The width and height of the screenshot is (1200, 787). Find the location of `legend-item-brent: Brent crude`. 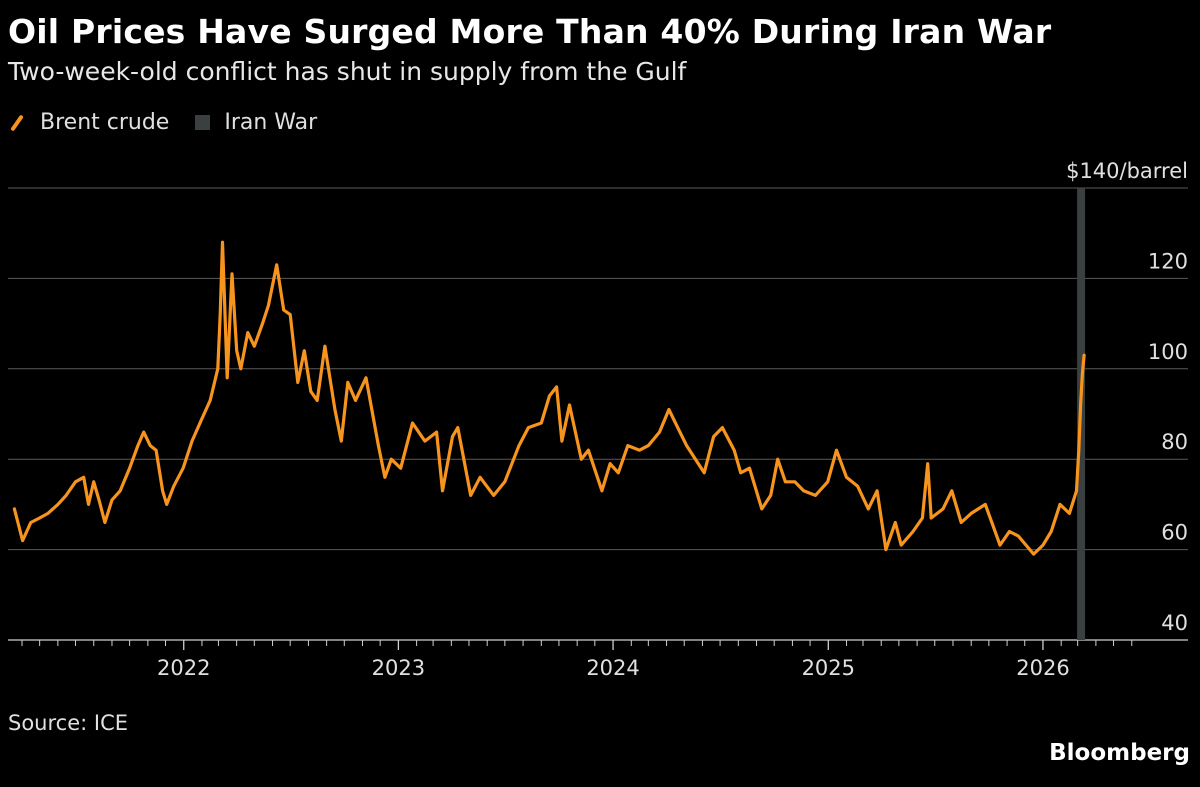

legend-item-brent: Brent crude is located at coordinates (88, 122).